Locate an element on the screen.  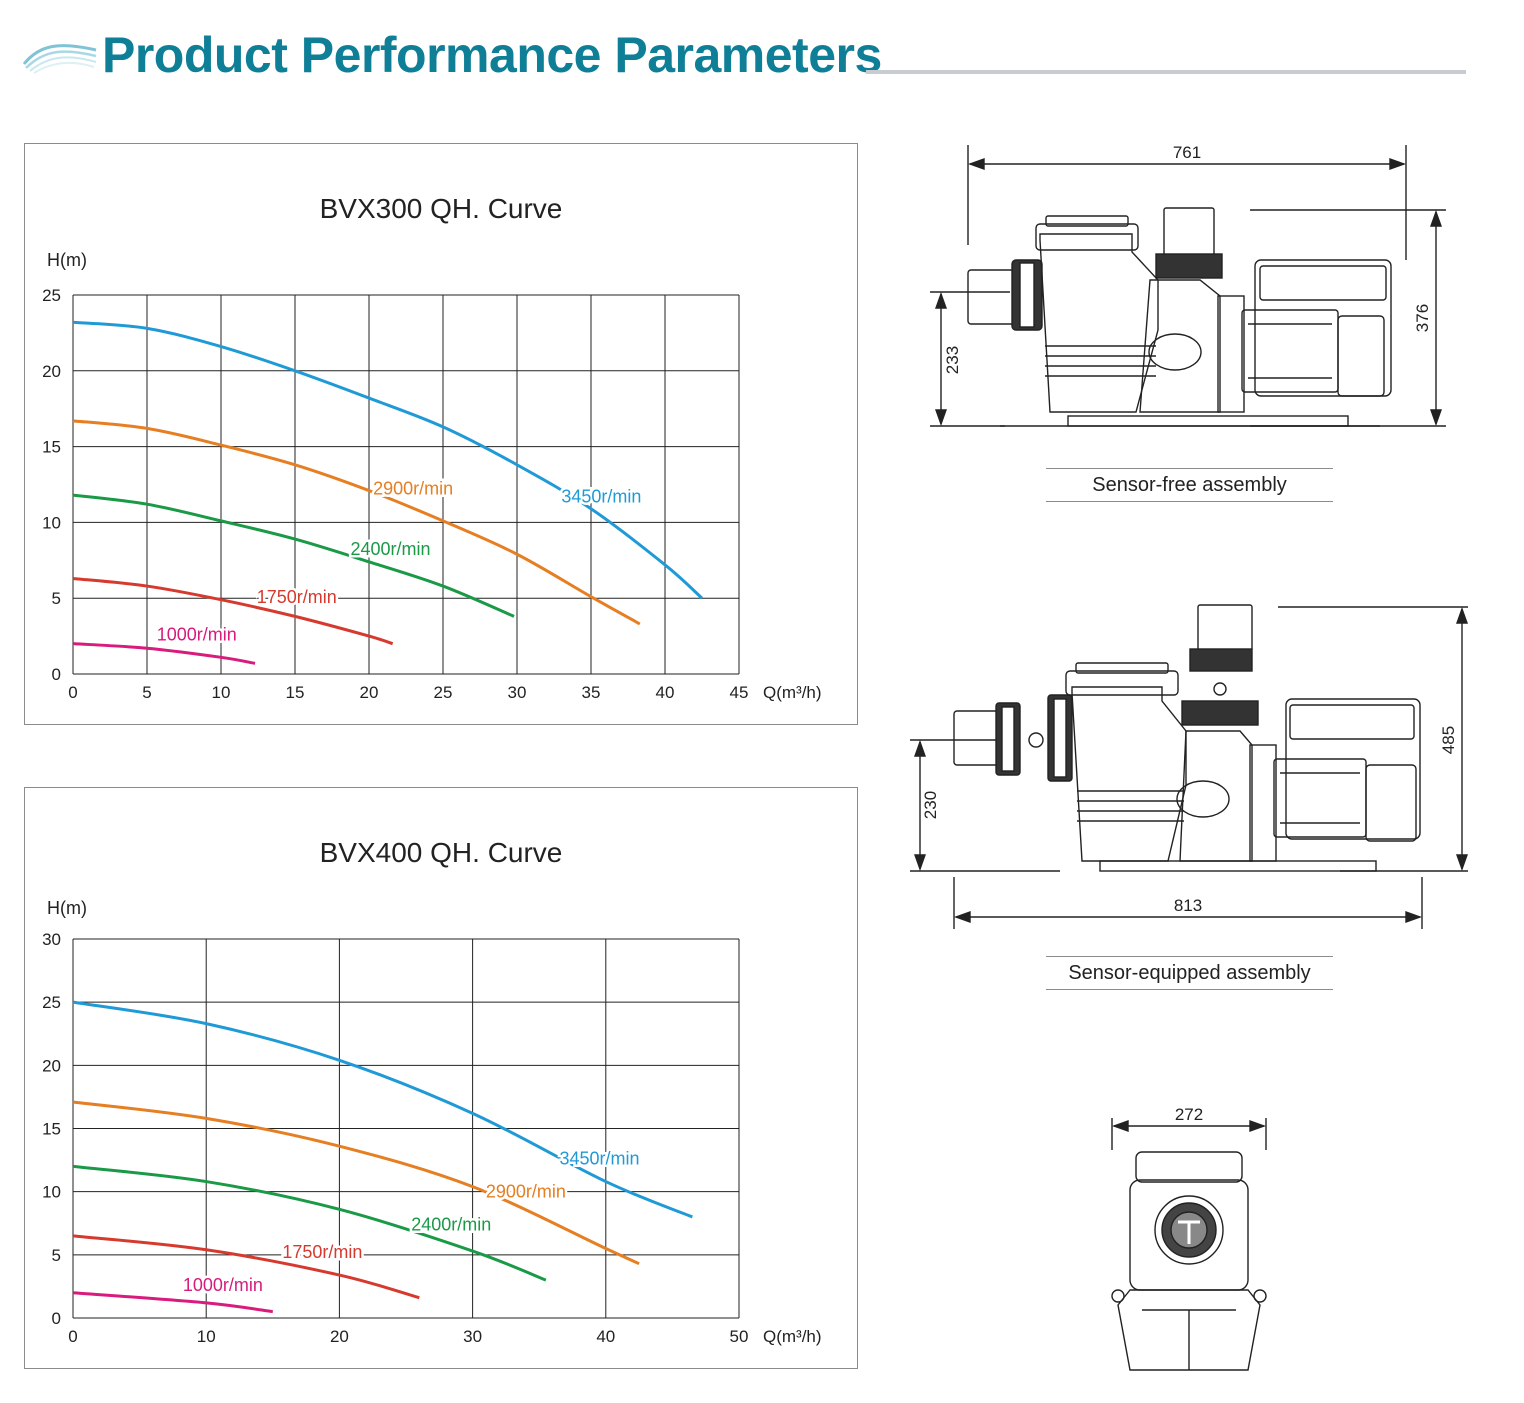
sensor-equipped-drawing: 813 485 230 is located at coordinates (1189, 766).